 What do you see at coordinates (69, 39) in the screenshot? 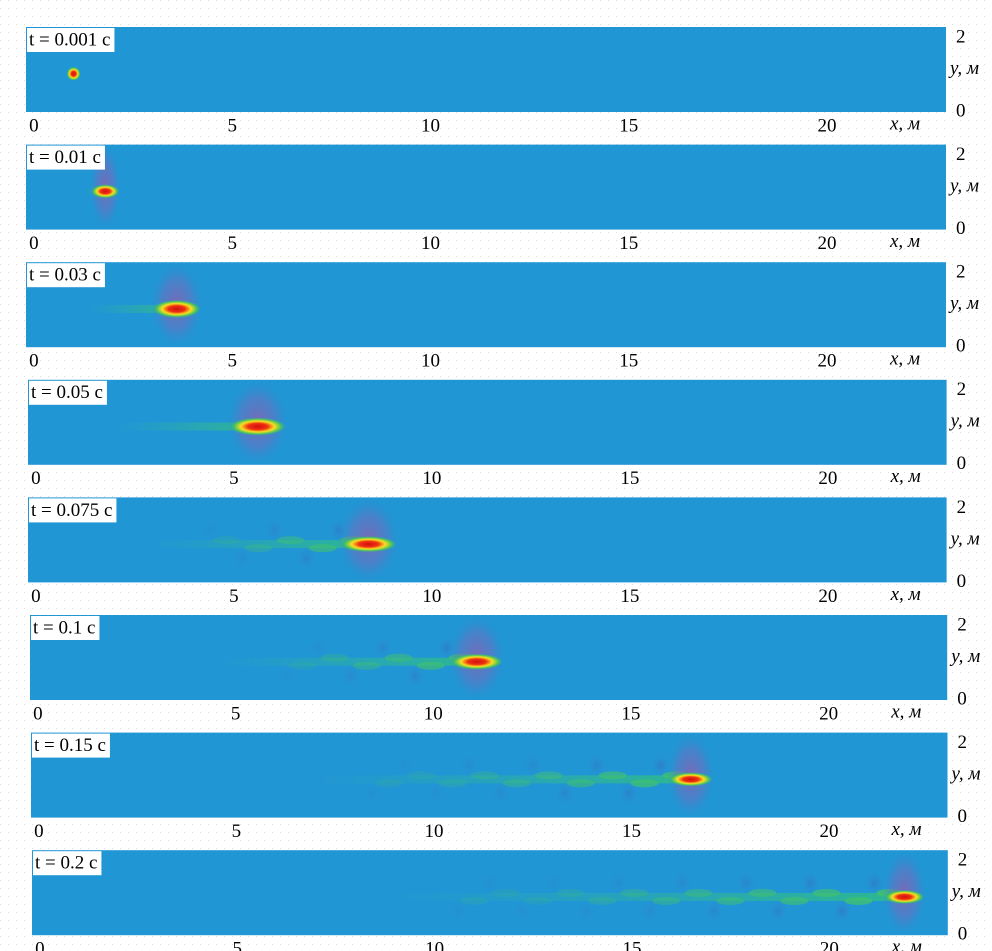
I see `panel-label: t = 0.001 с` at bounding box center [69, 39].